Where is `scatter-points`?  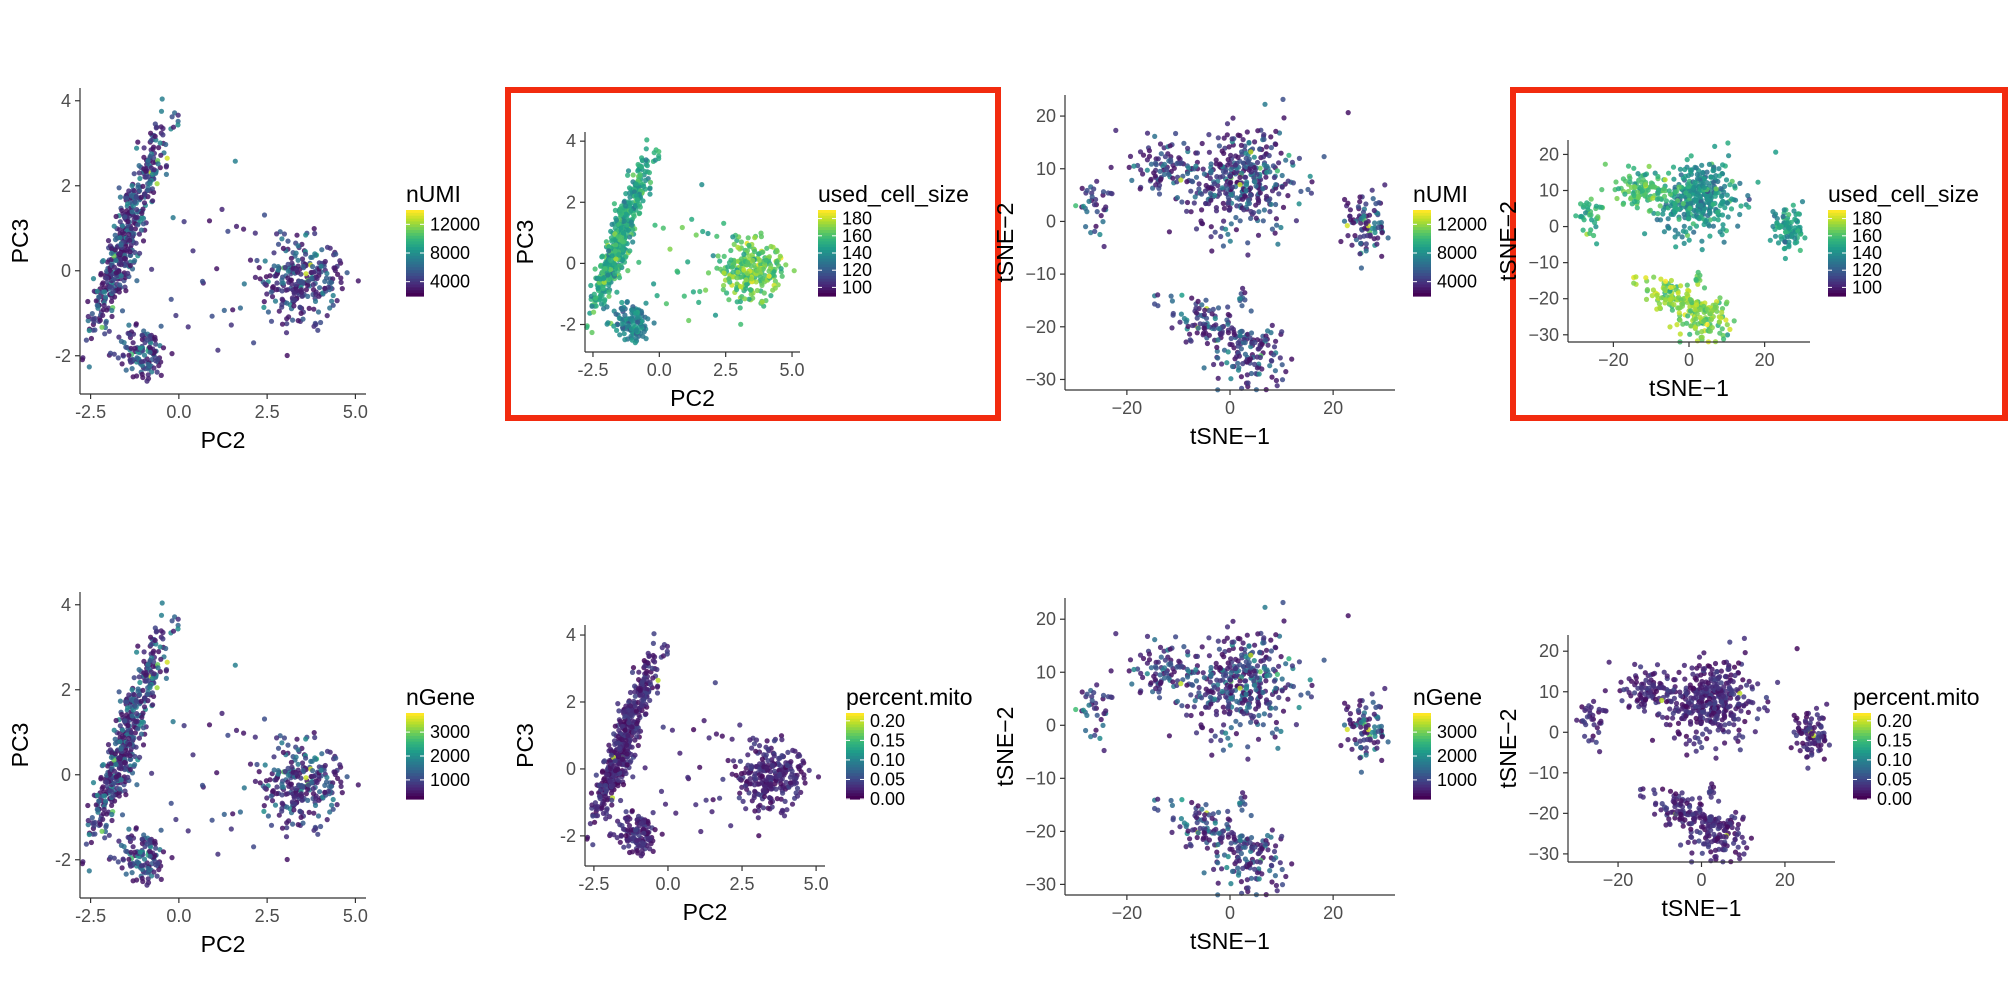 scatter-points is located at coordinates (690, 241).